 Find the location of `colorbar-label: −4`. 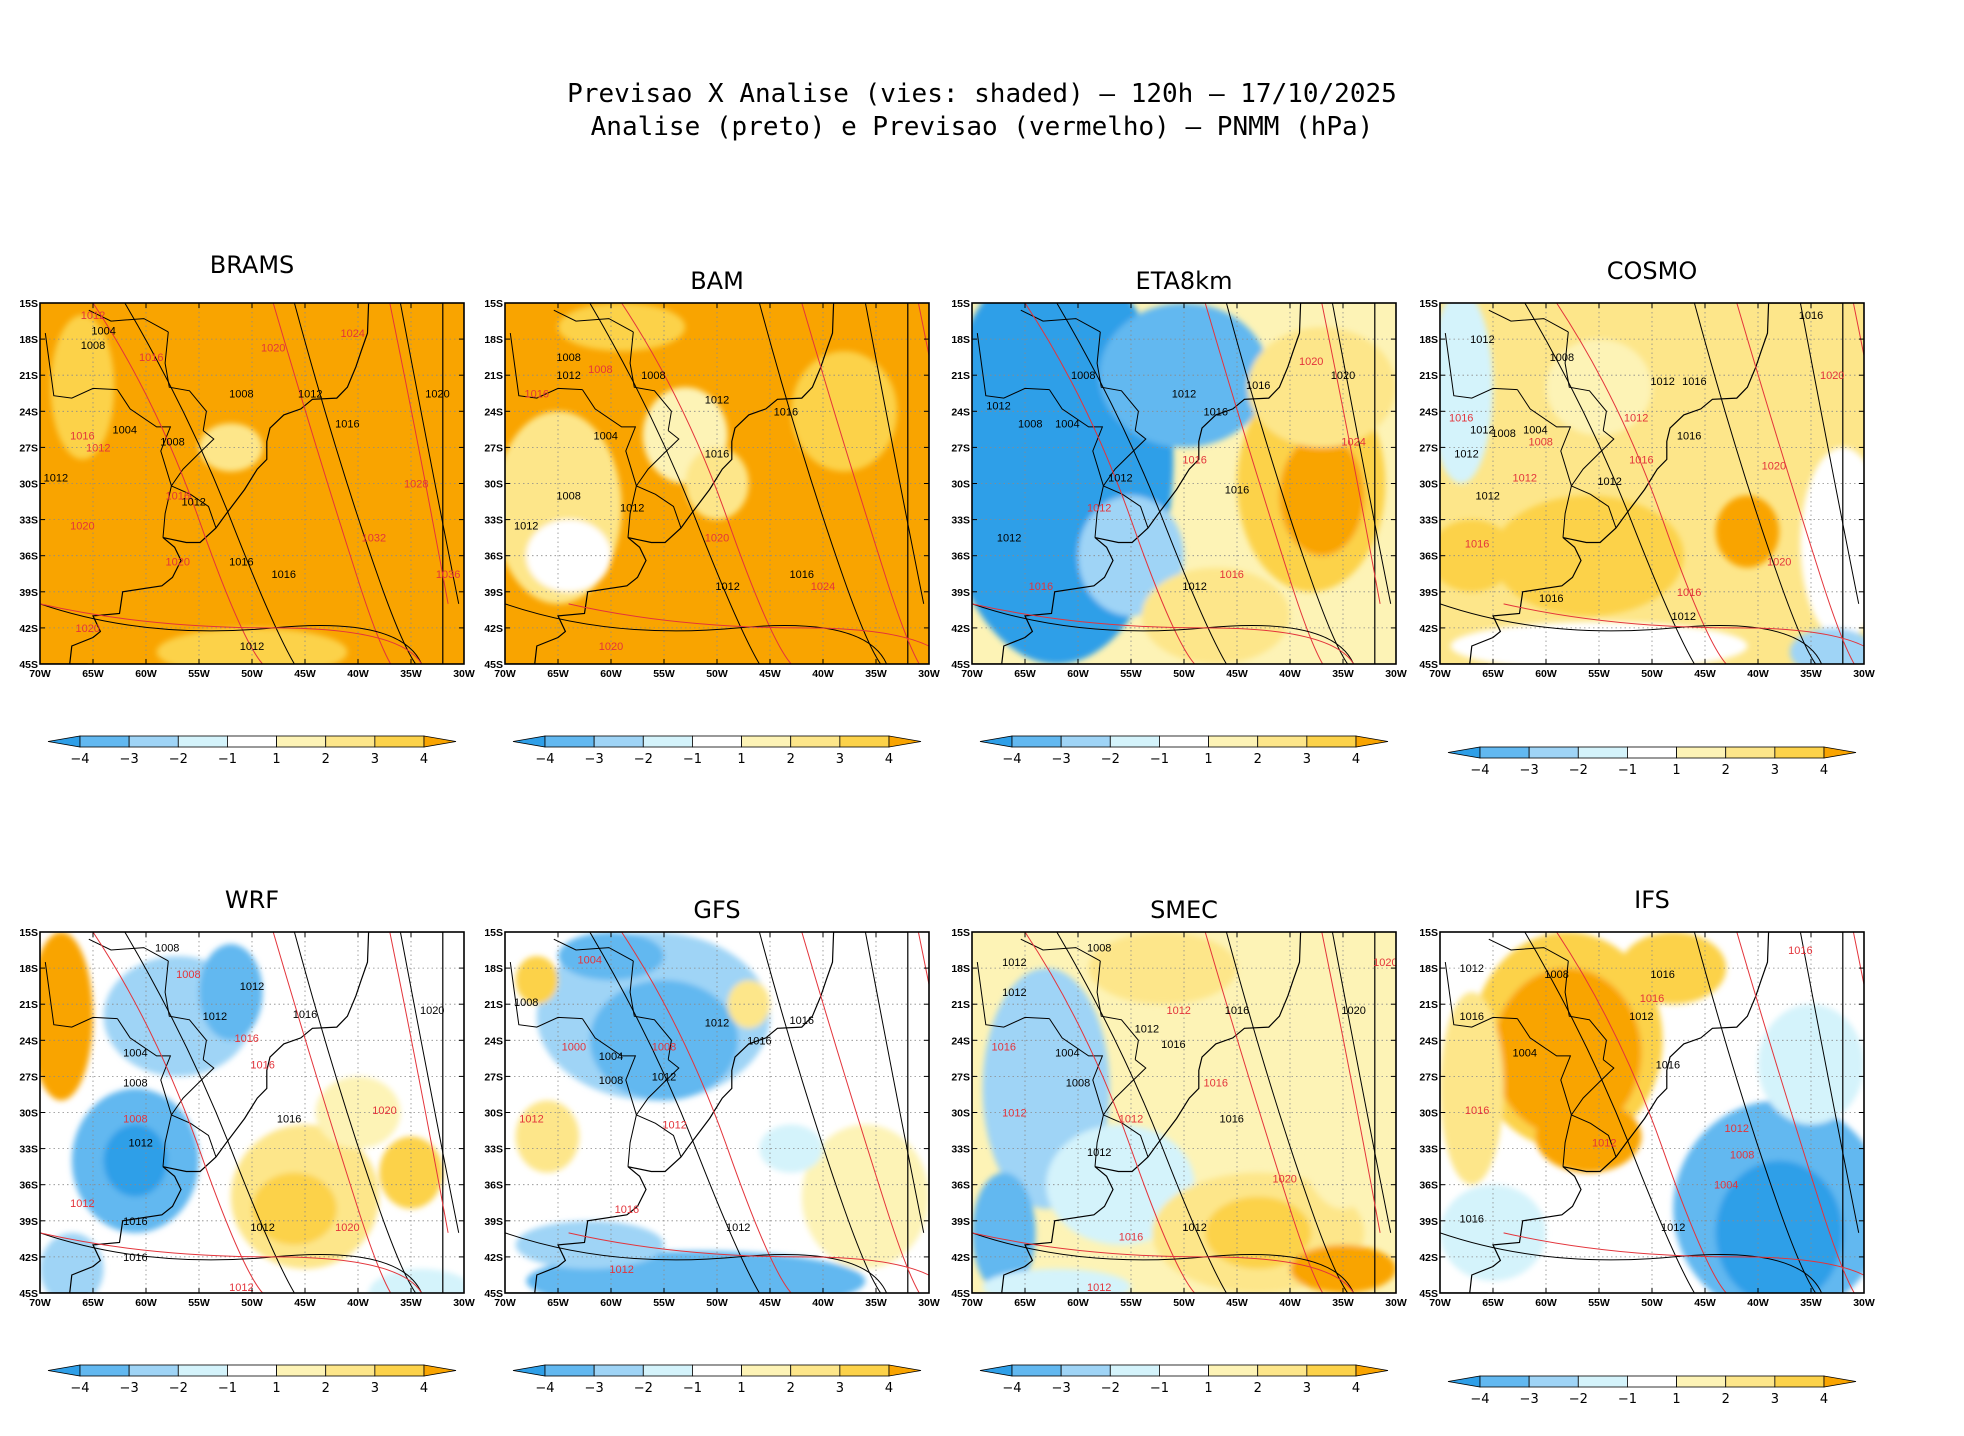

colorbar-label: −4 is located at coordinates (79, 759).